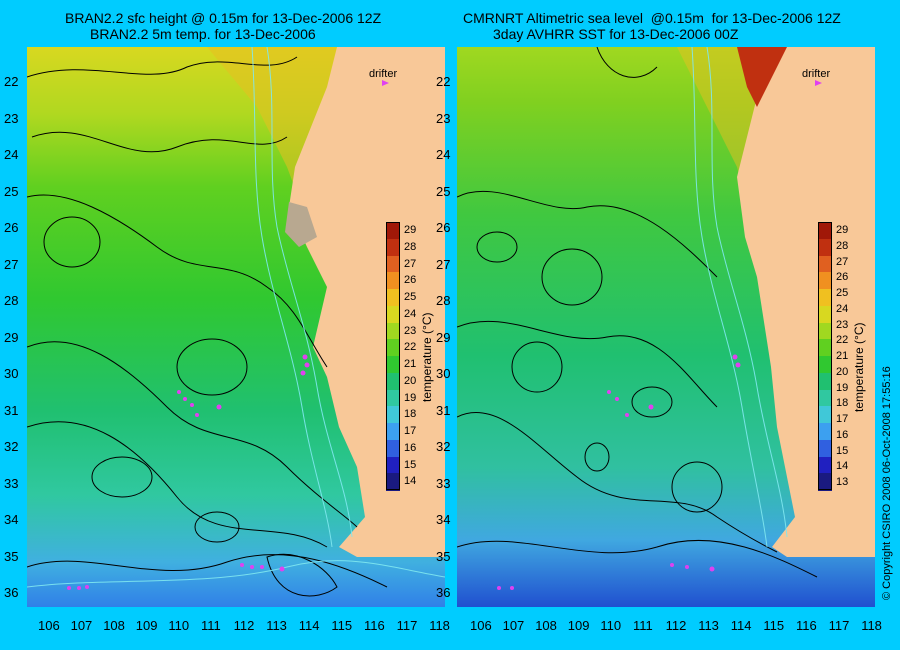 The width and height of the screenshot is (900, 650). What do you see at coordinates (443, 446) in the screenshot?
I see `latitude-label: 32` at bounding box center [443, 446].